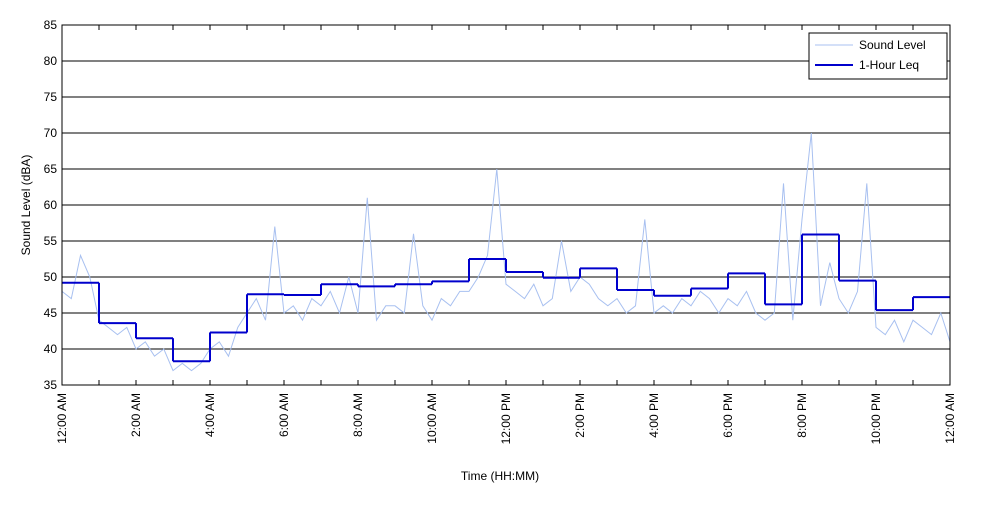 Image resolution: width=1000 pixels, height=505 pixels. What do you see at coordinates (432, 418) in the screenshot?
I see `x-tick-label: 10:00 AM` at bounding box center [432, 418].